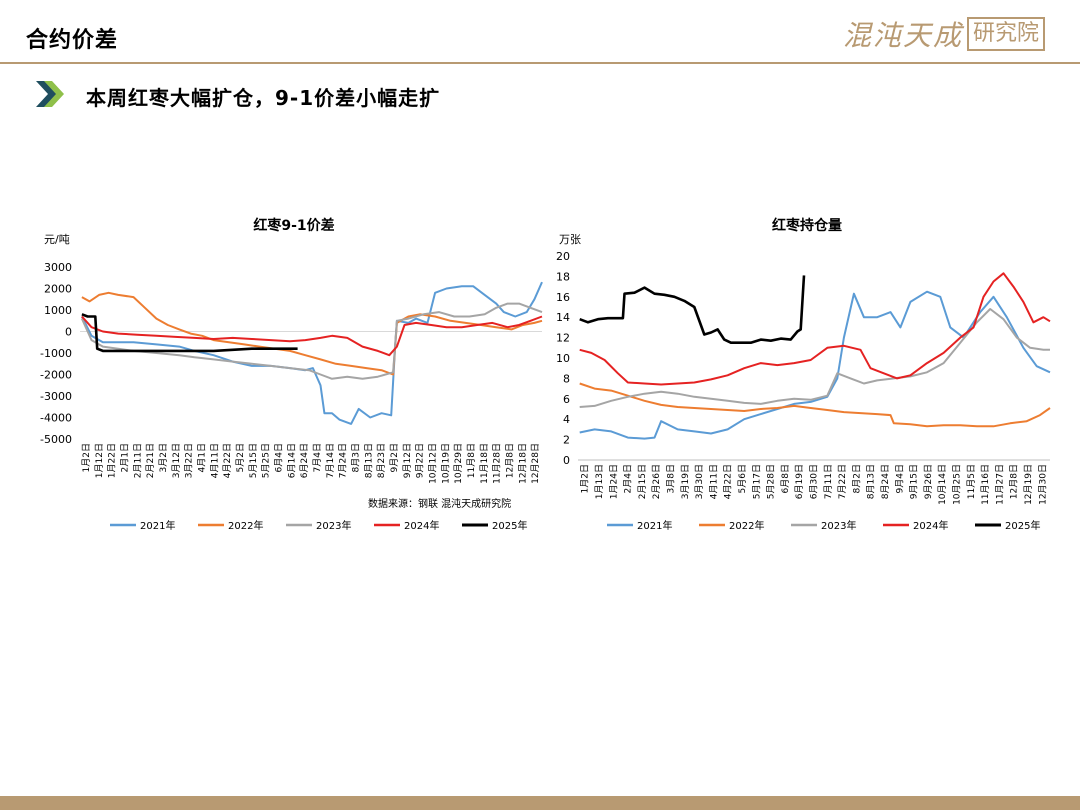 This screenshot has width=1080, height=810. What do you see at coordinates (885, 481) in the screenshot?
I see `x-tick-label: 8月24日` at bounding box center [885, 481].